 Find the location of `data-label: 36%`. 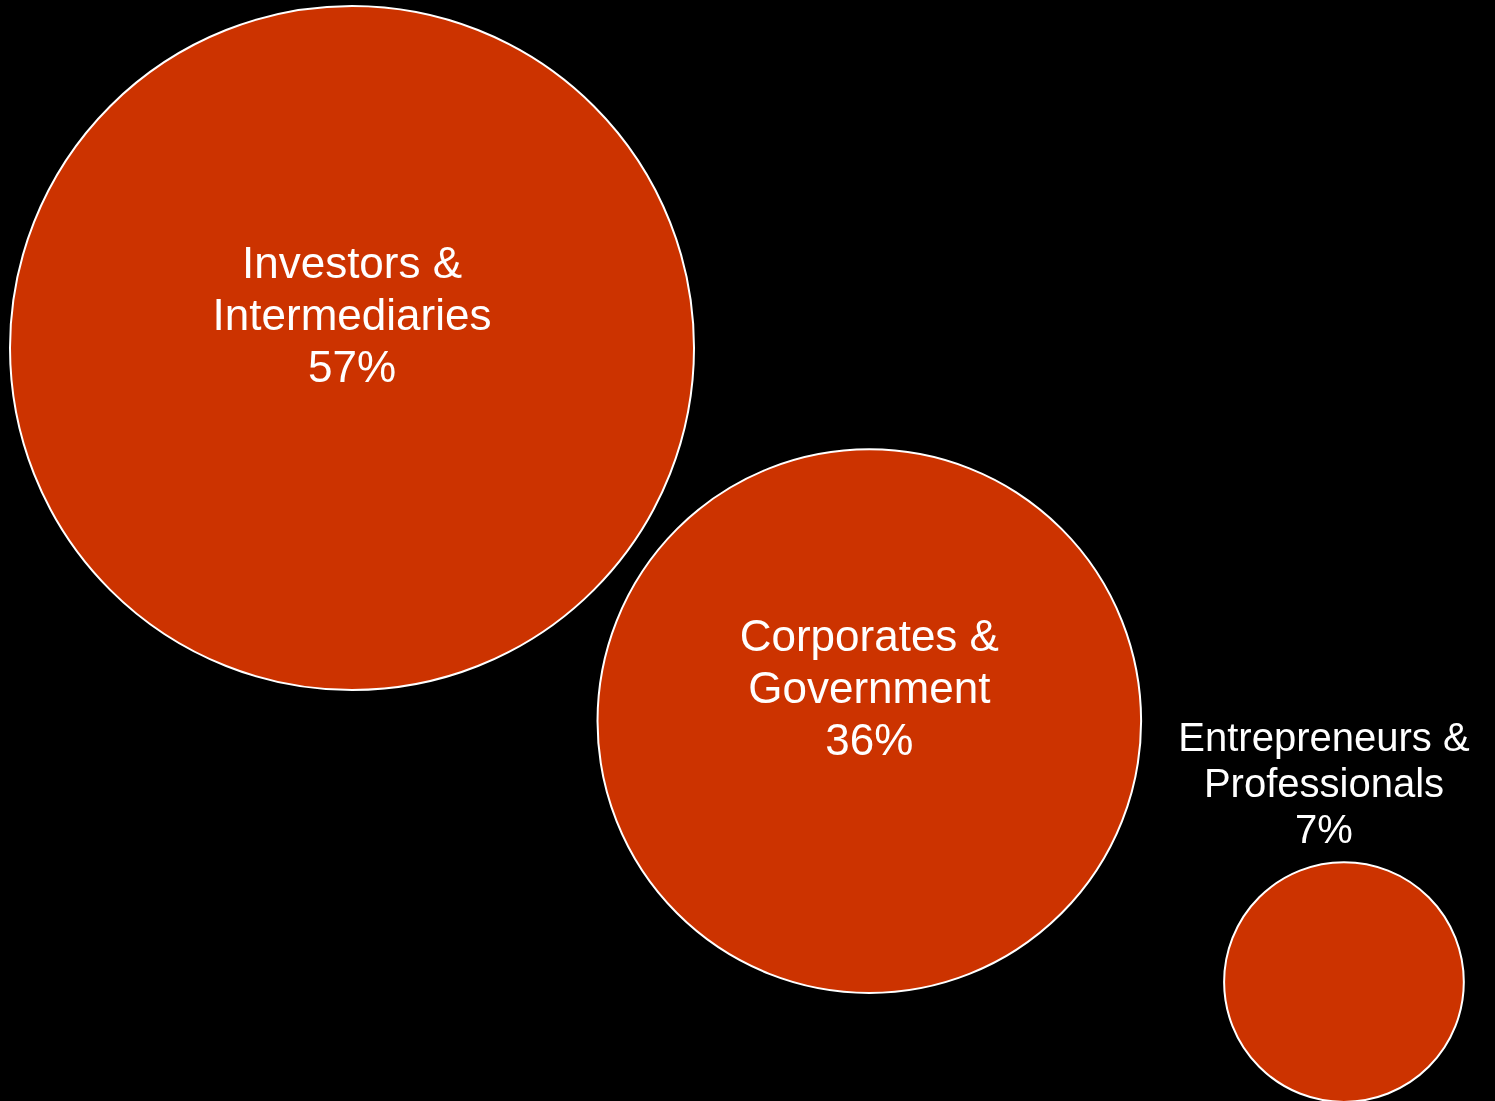

data-label: 36% is located at coordinates (869, 740).